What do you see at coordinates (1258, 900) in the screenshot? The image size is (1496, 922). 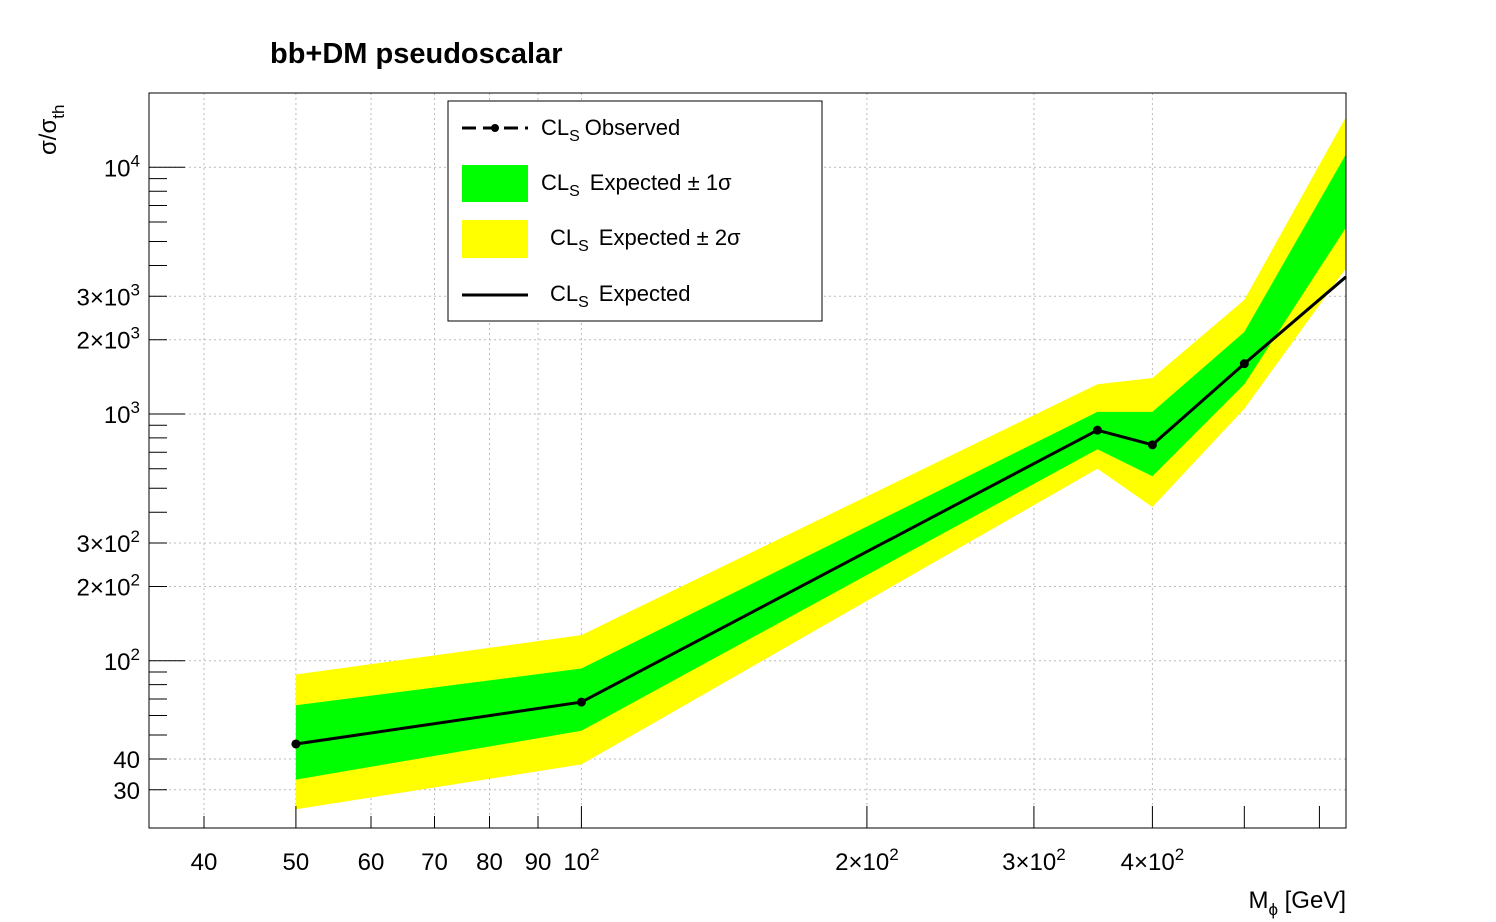 I see `x-axis-label-main: M` at bounding box center [1258, 900].